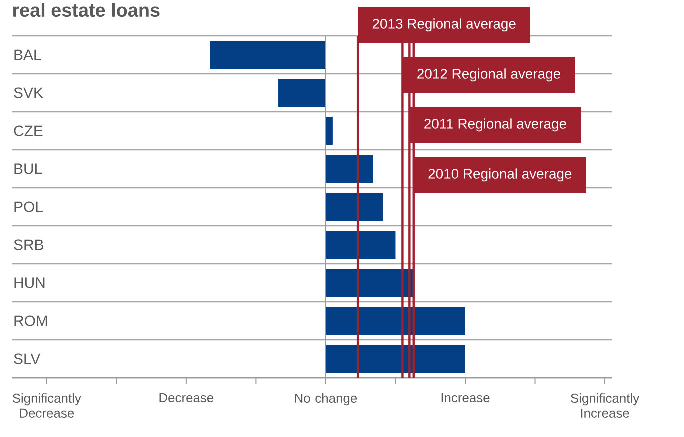 This screenshot has height=437, width=684. I want to click on chart-title: real estate loans, so click(86, 10).